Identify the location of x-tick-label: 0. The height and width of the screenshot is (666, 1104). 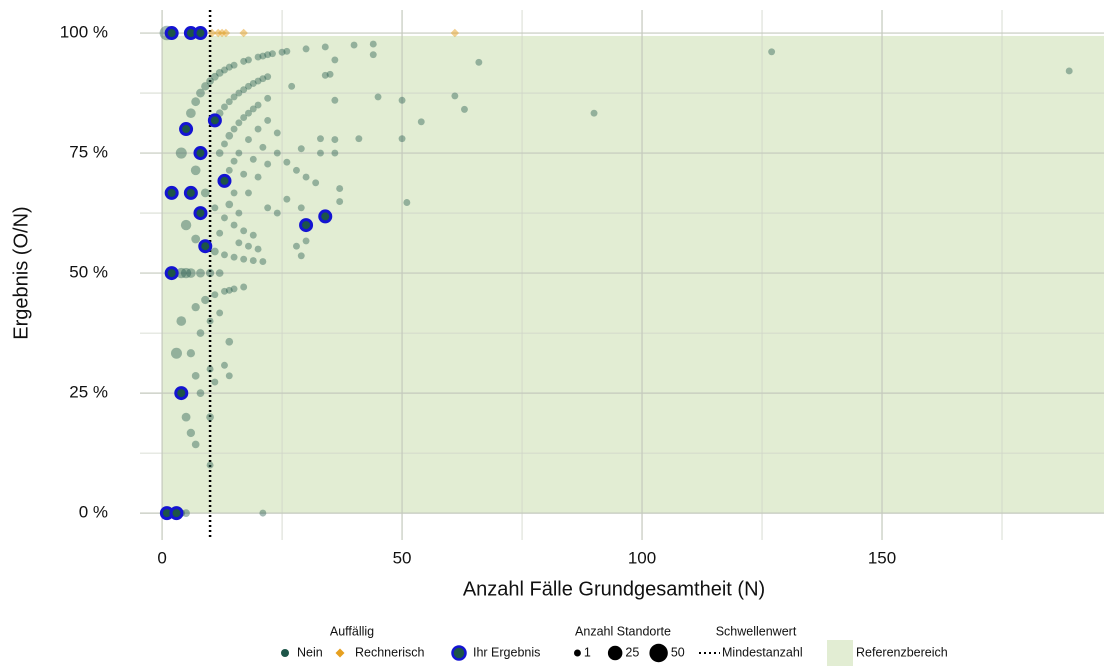
(161, 557).